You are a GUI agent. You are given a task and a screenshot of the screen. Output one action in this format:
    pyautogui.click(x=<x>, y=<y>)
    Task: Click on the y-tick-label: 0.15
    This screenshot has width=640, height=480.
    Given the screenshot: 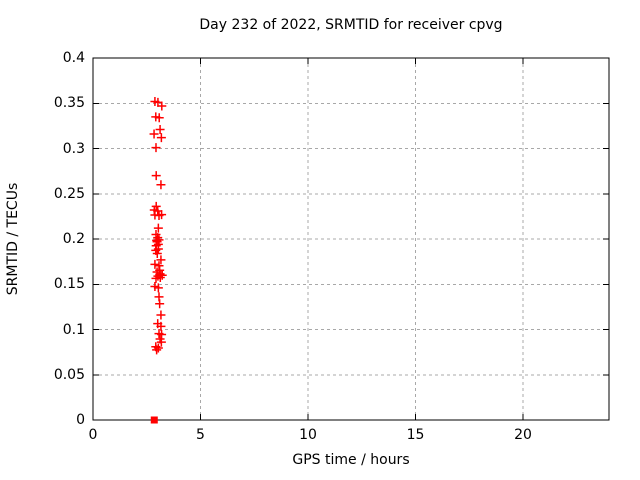 What is the action you would take?
    pyautogui.click(x=69, y=284)
    